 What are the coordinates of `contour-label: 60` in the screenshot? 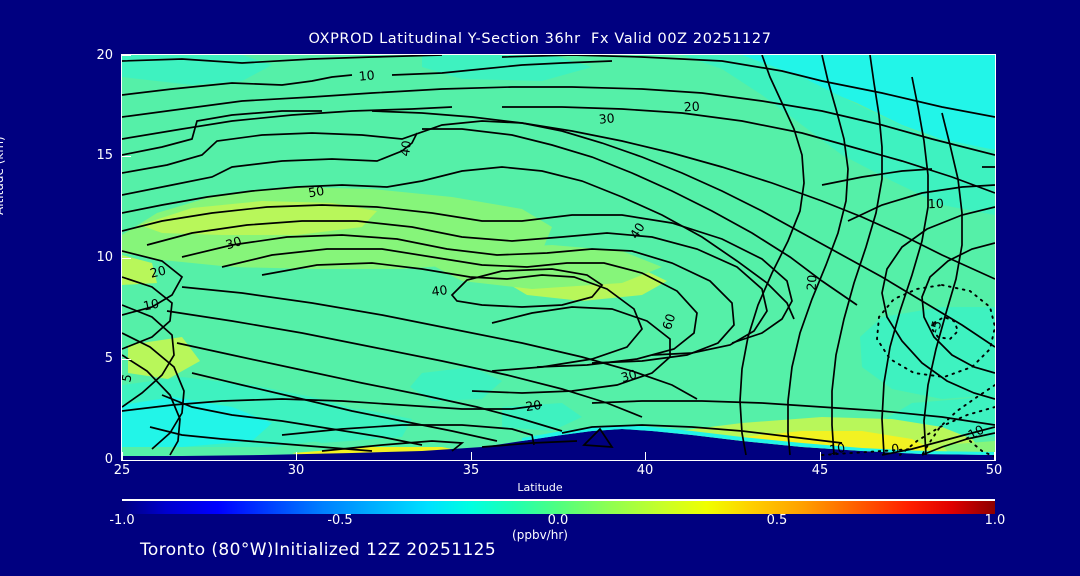 It's located at (668, 322).